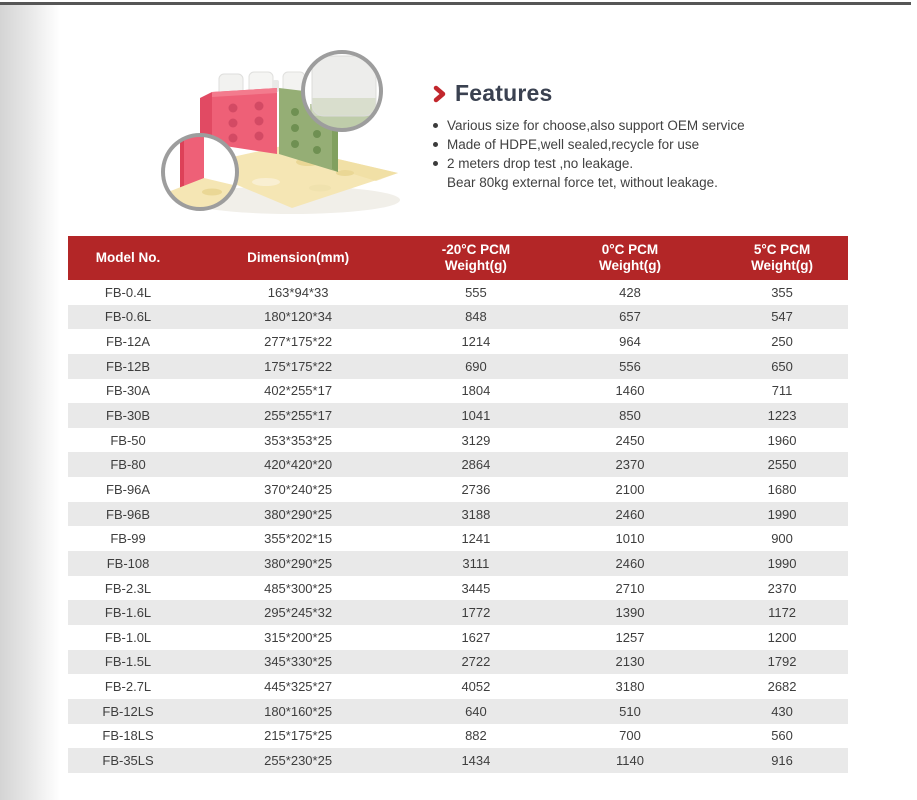  Describe the element at coordinates (476, 736) in the screenshot. I see `table-cell: 882` at that location.